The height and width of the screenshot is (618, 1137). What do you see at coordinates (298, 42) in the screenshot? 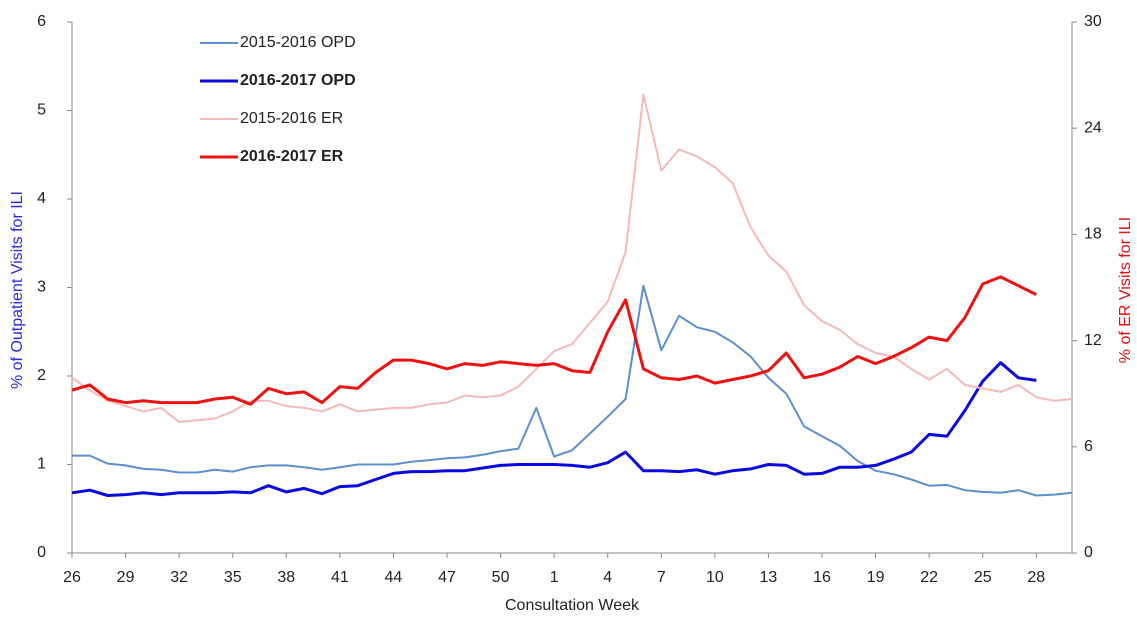
I see `legend-label: 2015-2016 OPD` at bounding box center [298, 42].